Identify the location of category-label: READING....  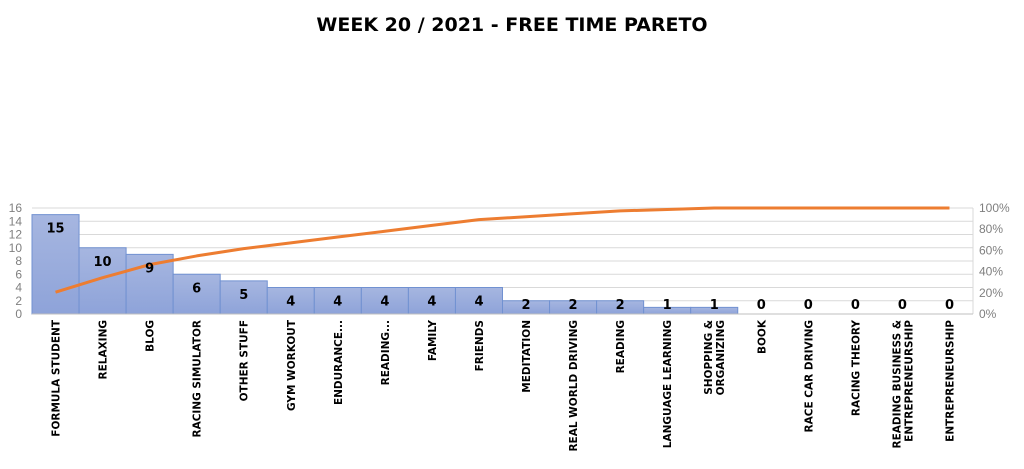
(386, 352).